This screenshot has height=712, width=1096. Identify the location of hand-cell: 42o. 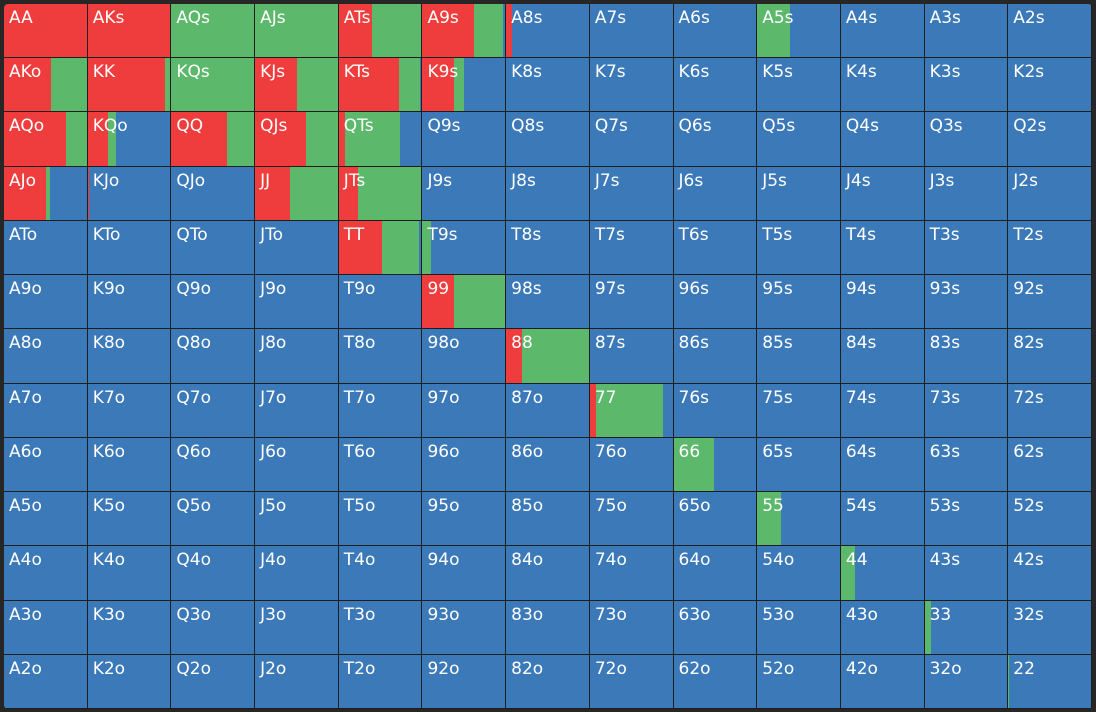
(882, 681).